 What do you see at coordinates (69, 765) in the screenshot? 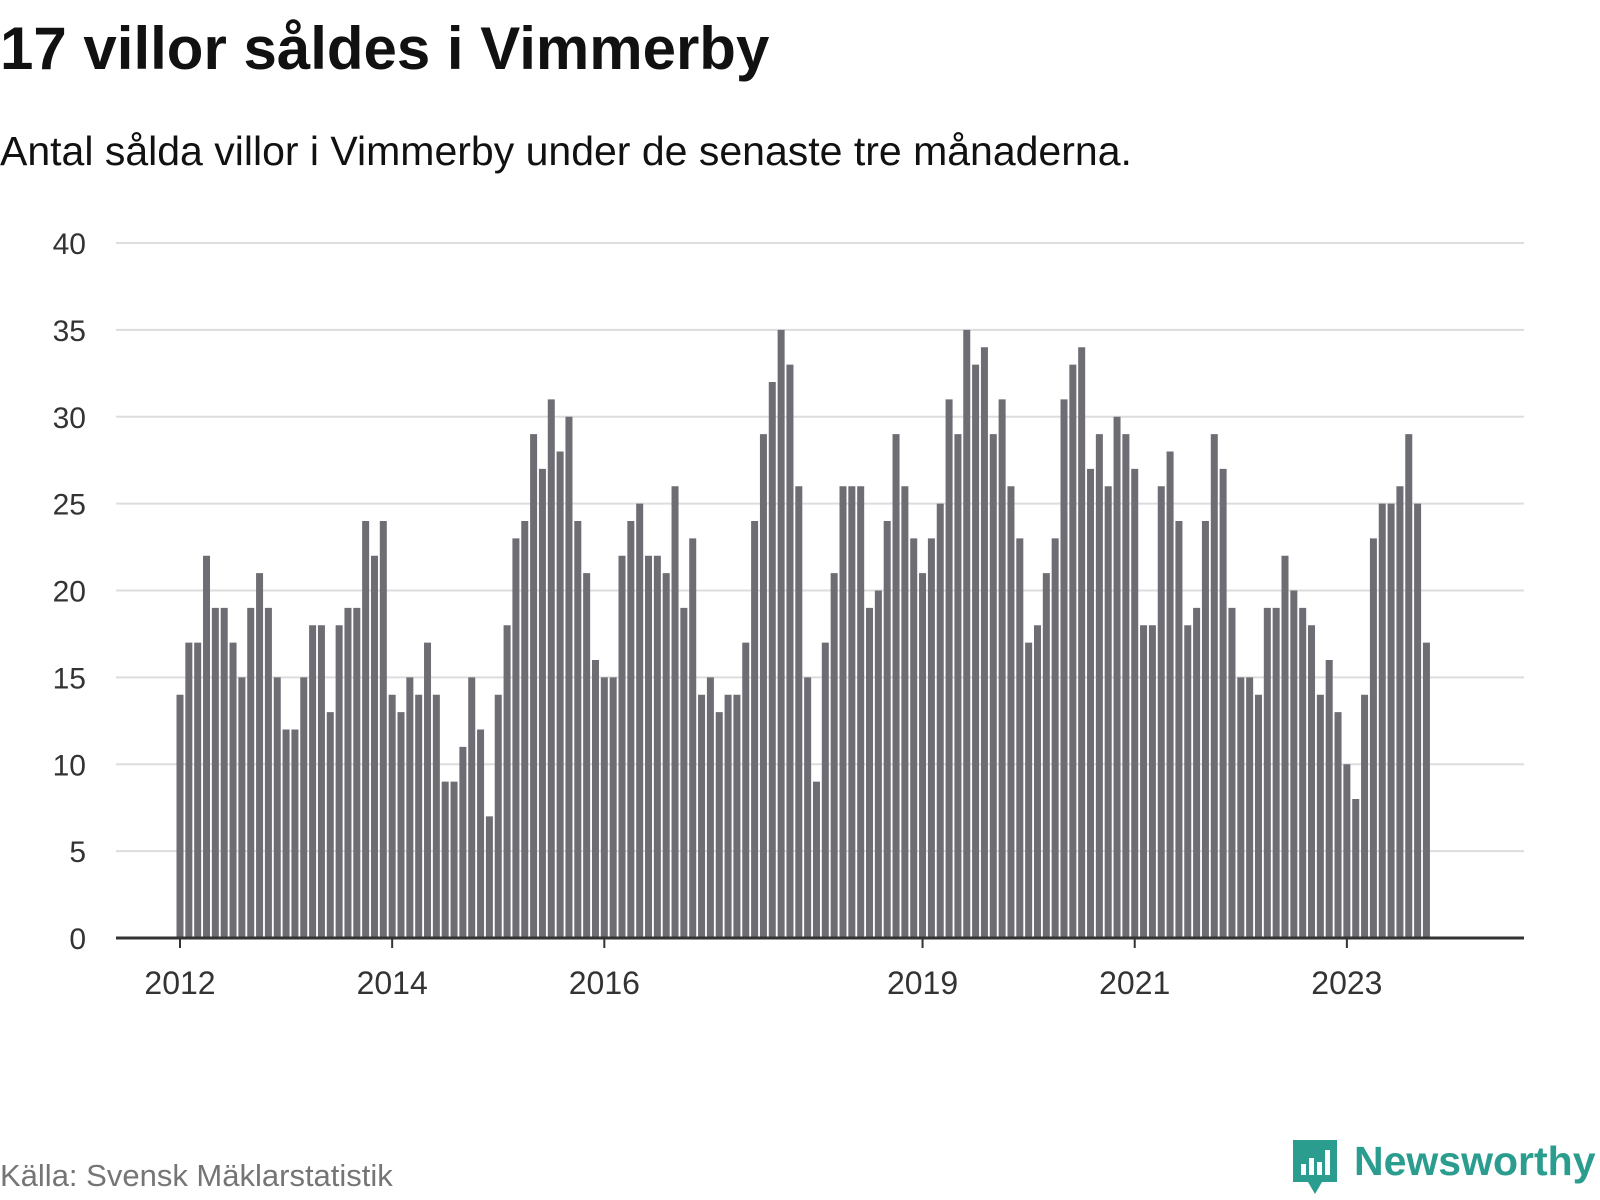
I see `y-tick-label: 10` at bounding box center [69, 765].